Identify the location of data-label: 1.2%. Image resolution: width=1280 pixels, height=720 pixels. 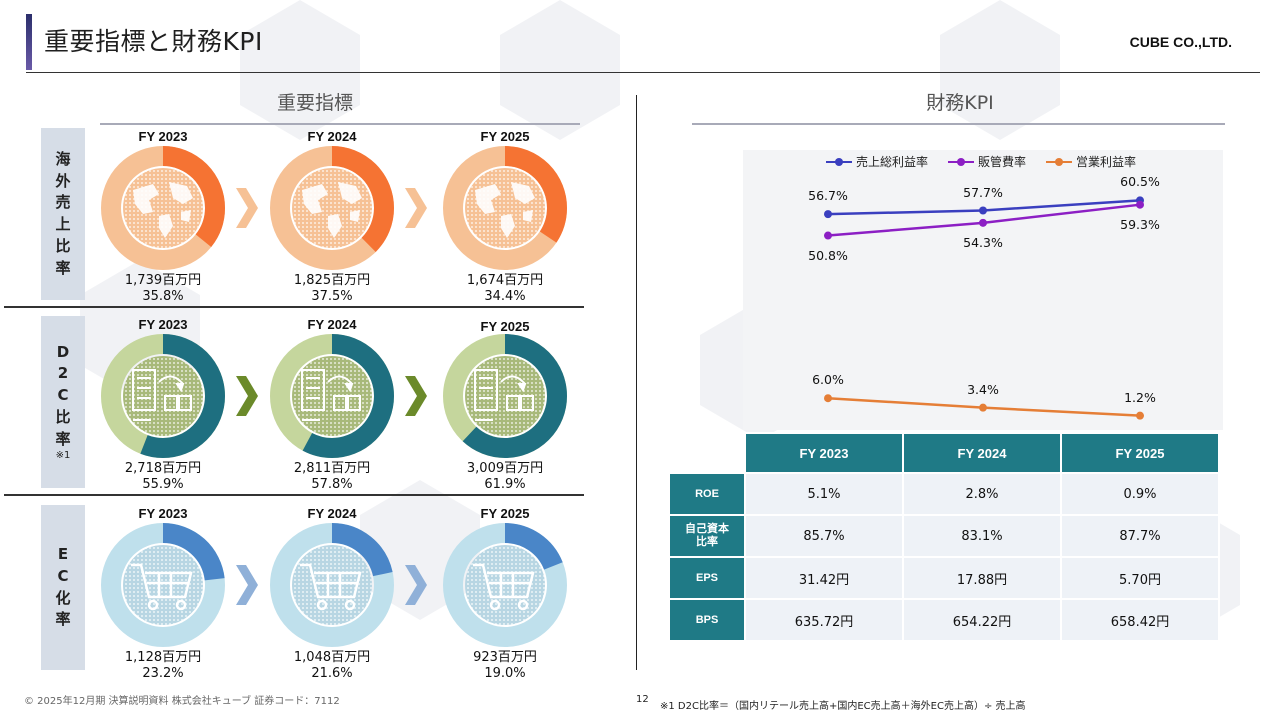
(1140, 397).